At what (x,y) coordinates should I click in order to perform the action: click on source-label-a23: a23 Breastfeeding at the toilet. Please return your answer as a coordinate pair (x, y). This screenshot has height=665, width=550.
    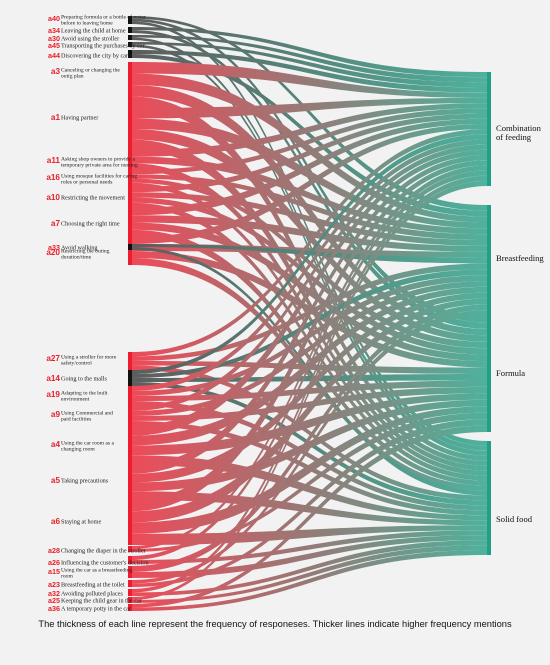
    Looking at the image, I should click on (86, 584).